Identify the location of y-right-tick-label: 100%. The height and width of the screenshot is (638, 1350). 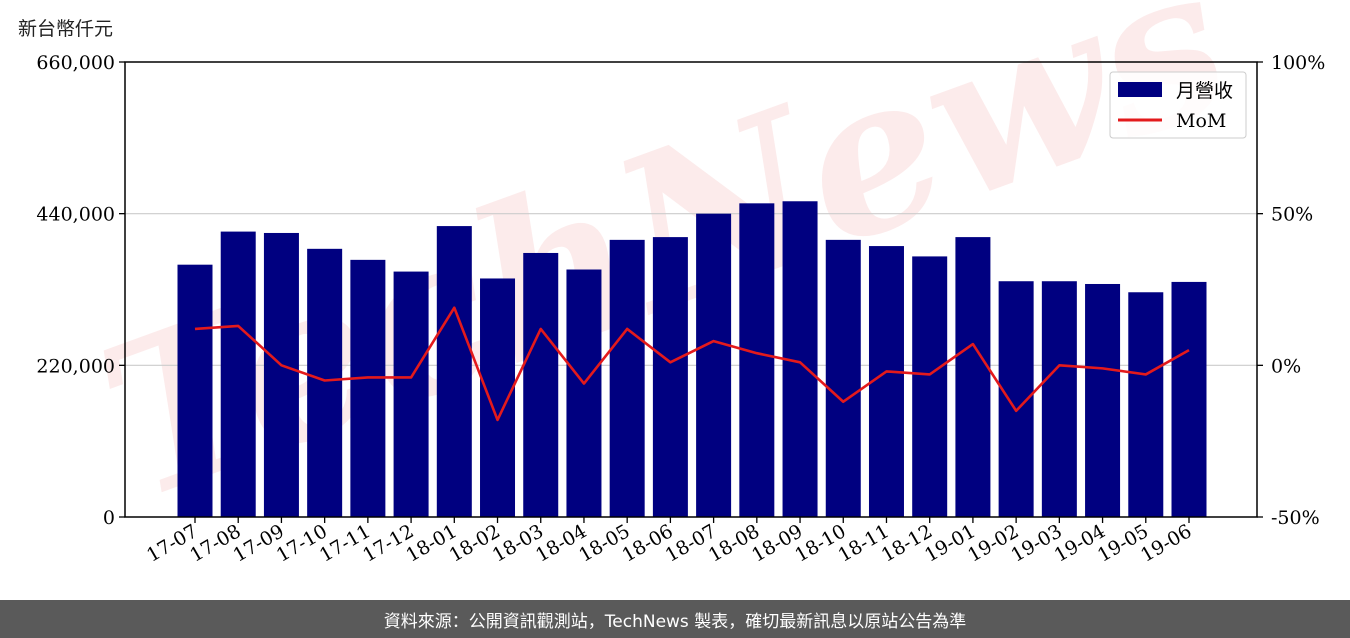
(1298, 63).